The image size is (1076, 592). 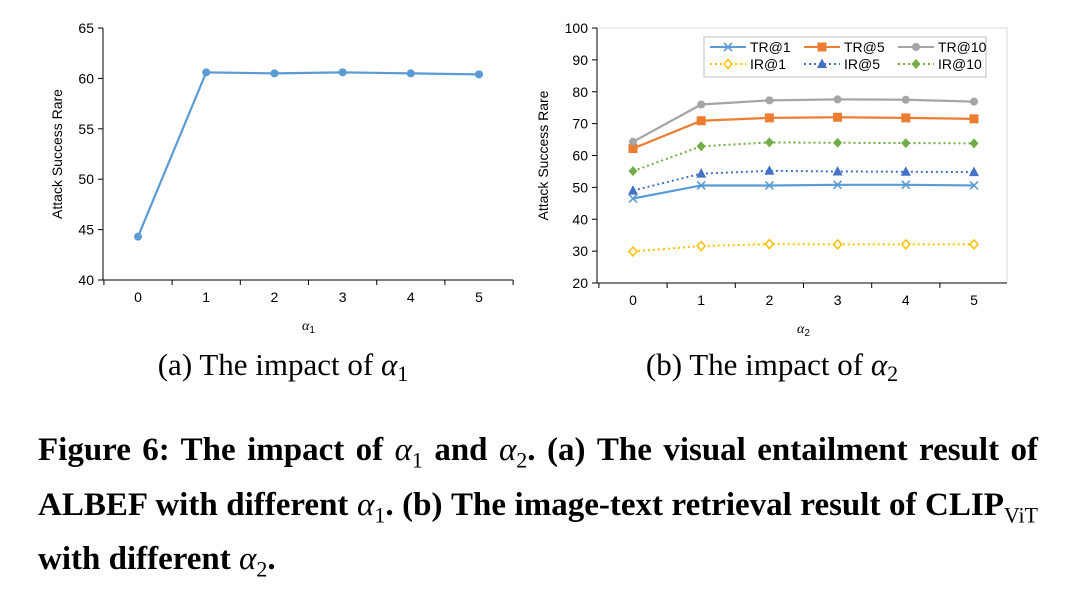 What do you see at coordinates (389, 364) in the screenshot?
I see `subcaption-a-symbol: α` at bounding box center [389, 364].